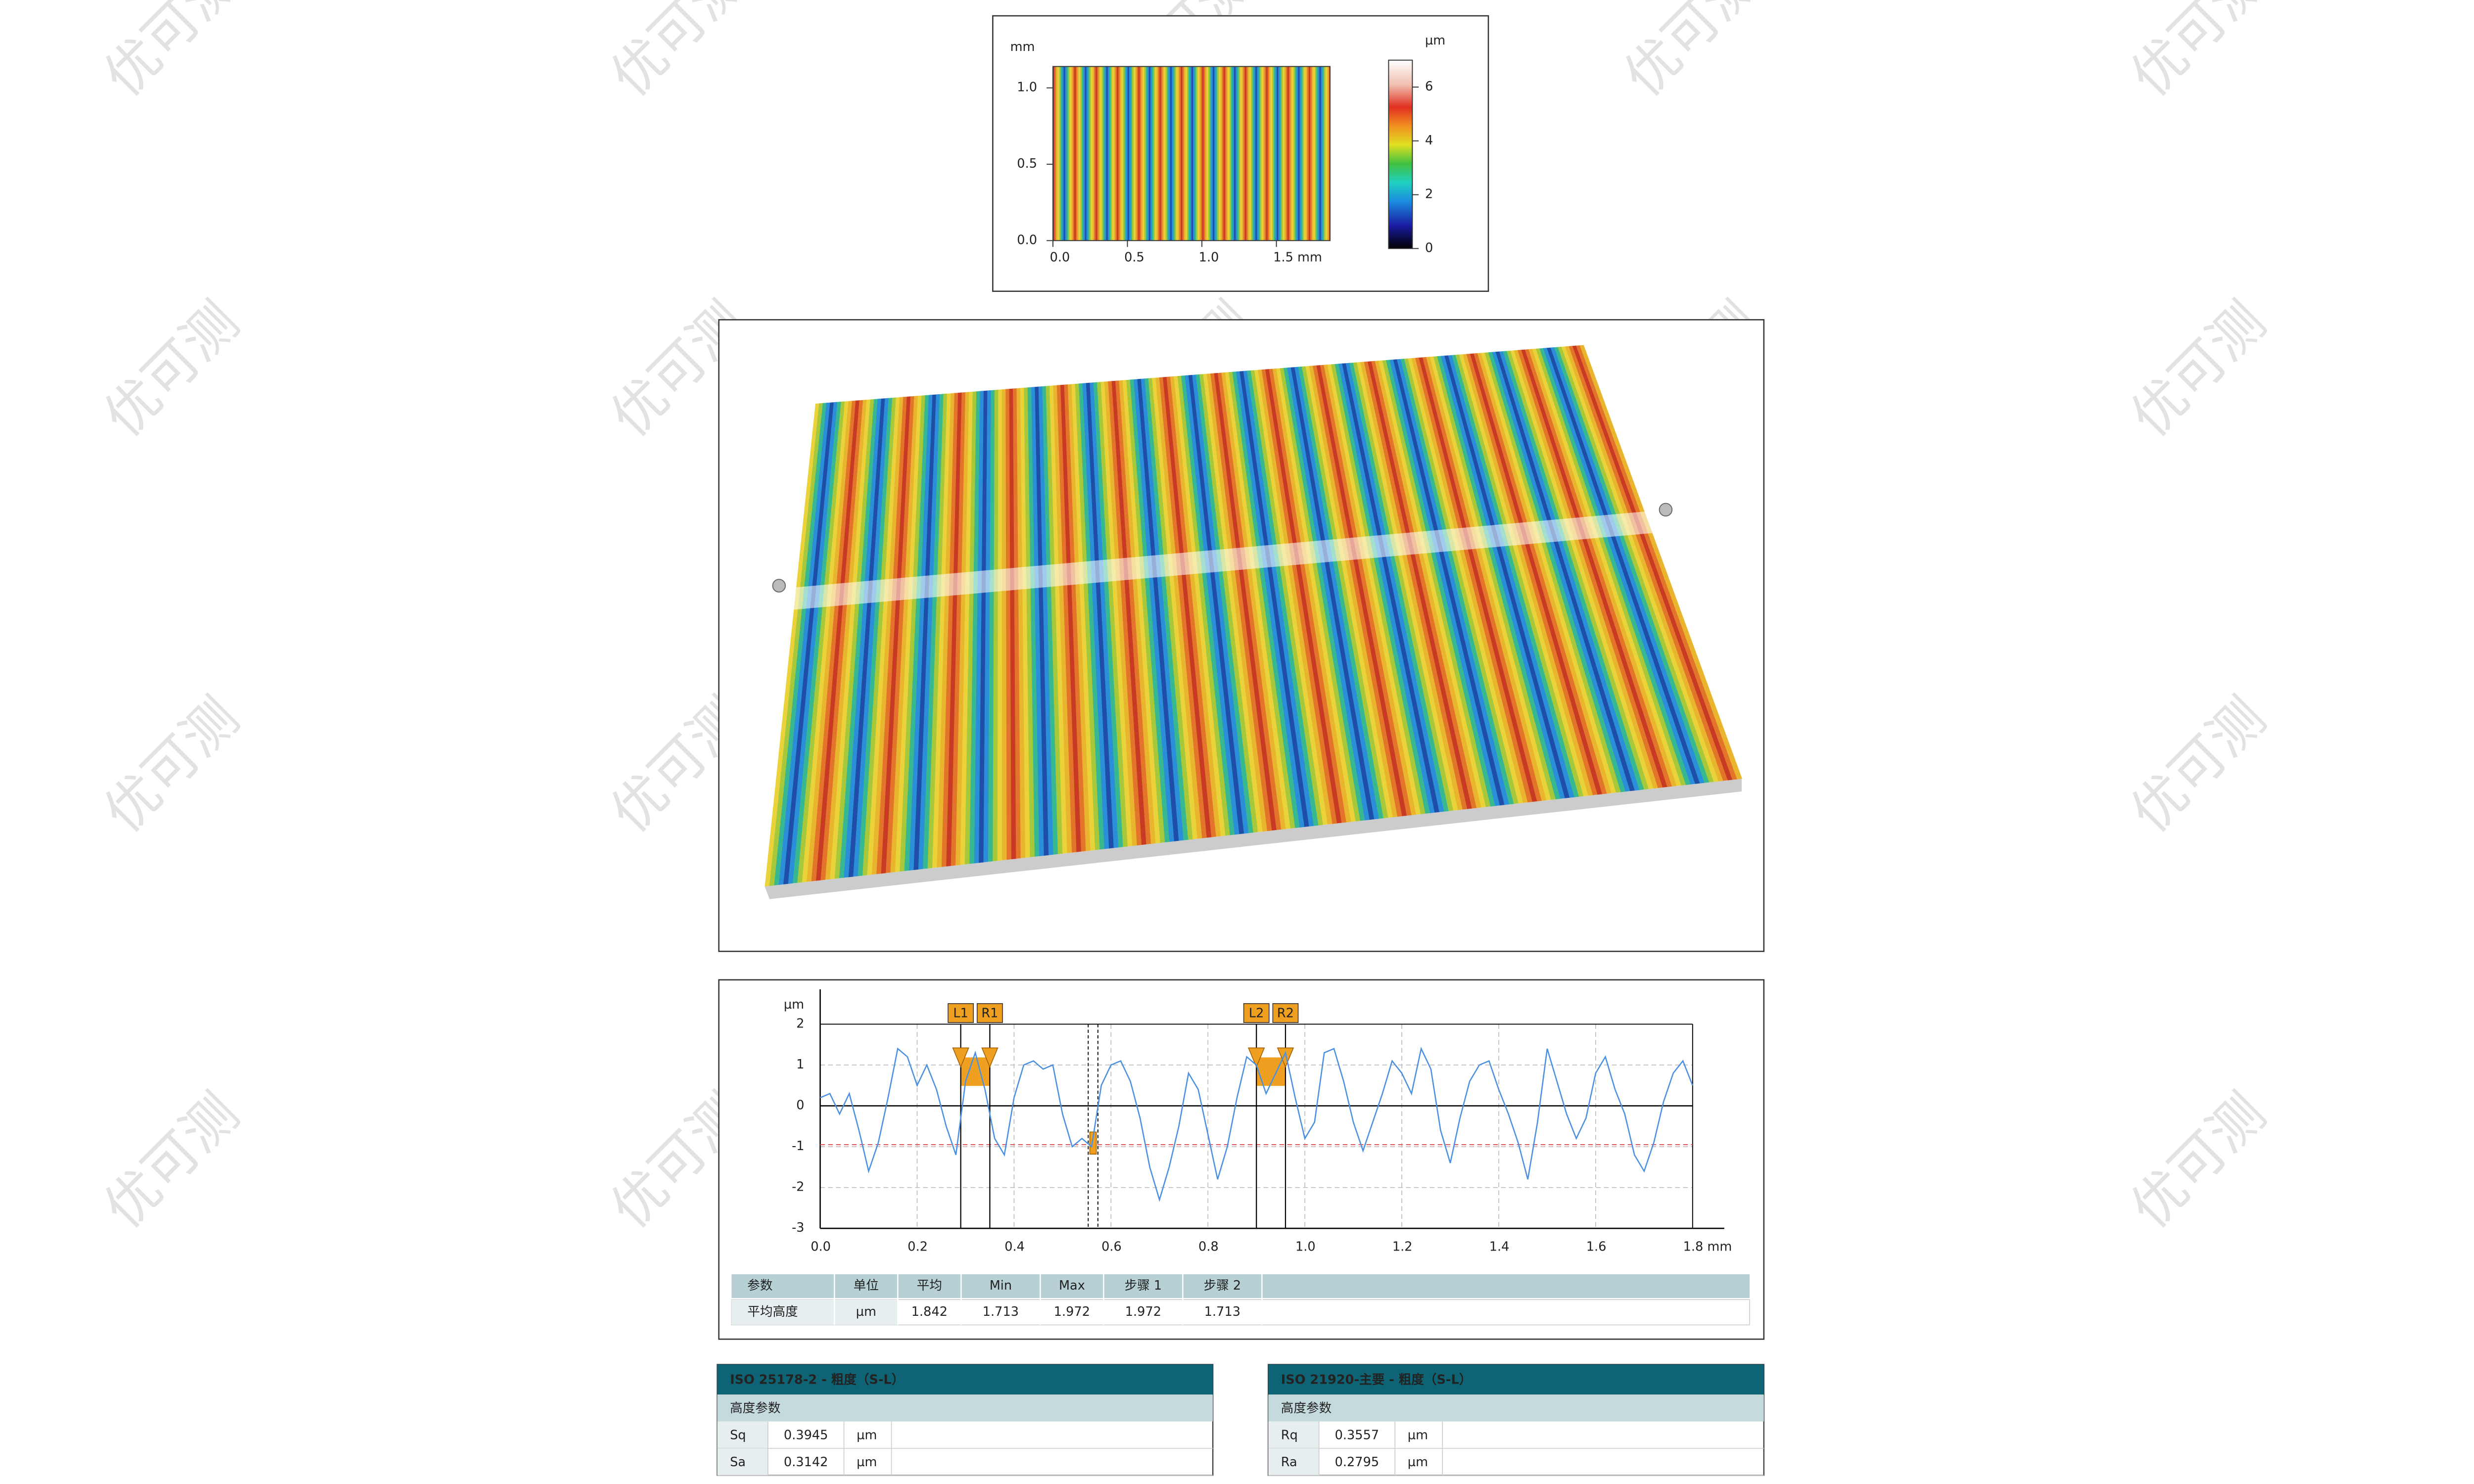 The image size is (2474, 1484). I want to click on iso-cell: µm, so click(1418, 1435).